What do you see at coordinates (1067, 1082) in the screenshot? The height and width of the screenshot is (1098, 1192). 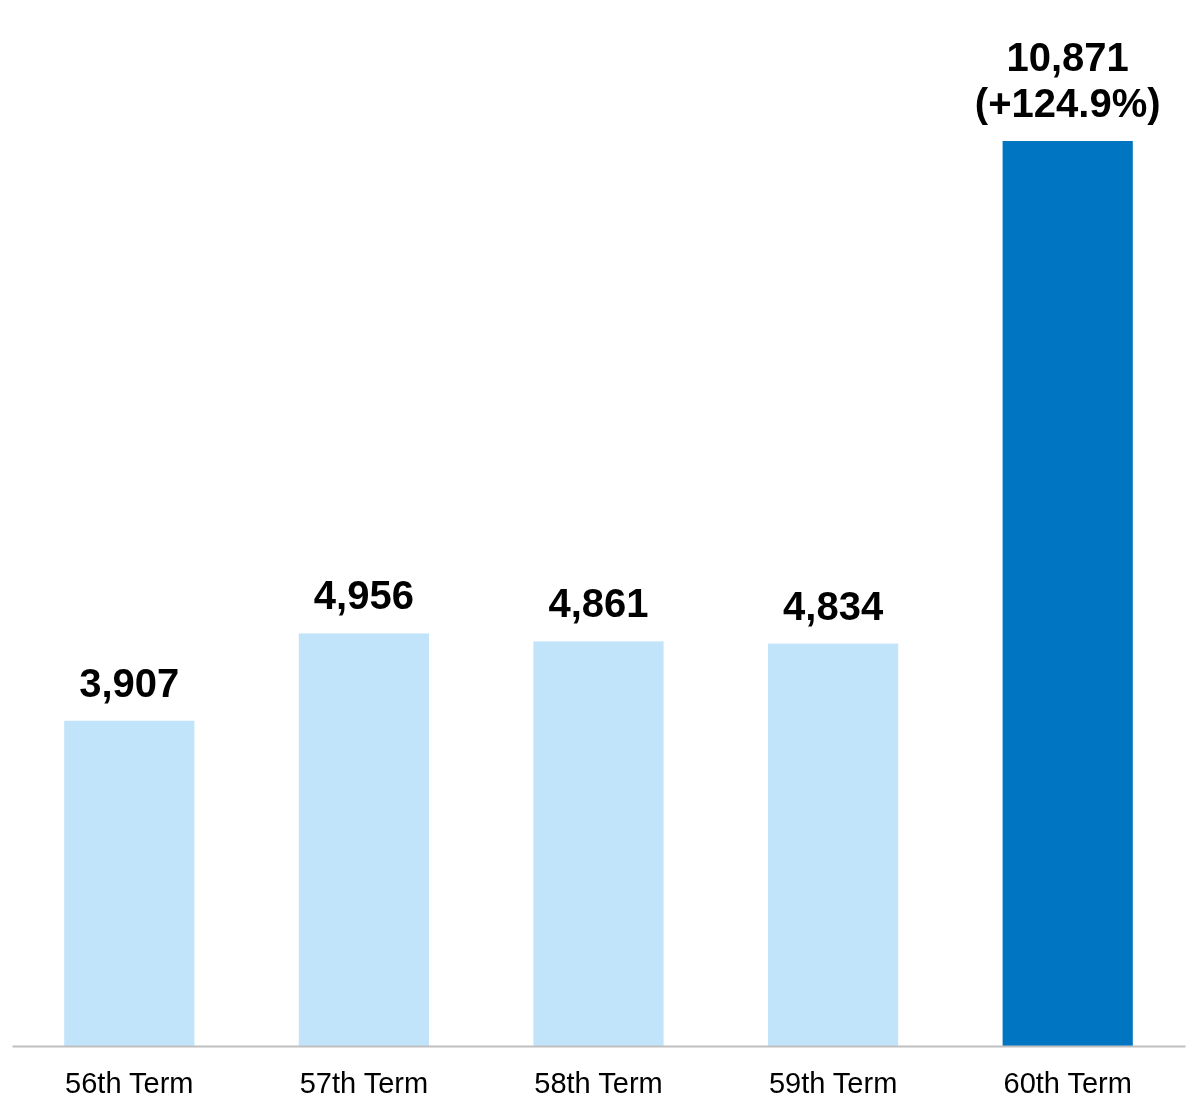 I see `x-tick-label: 60th Term` at bounding box center [1067, 1082].